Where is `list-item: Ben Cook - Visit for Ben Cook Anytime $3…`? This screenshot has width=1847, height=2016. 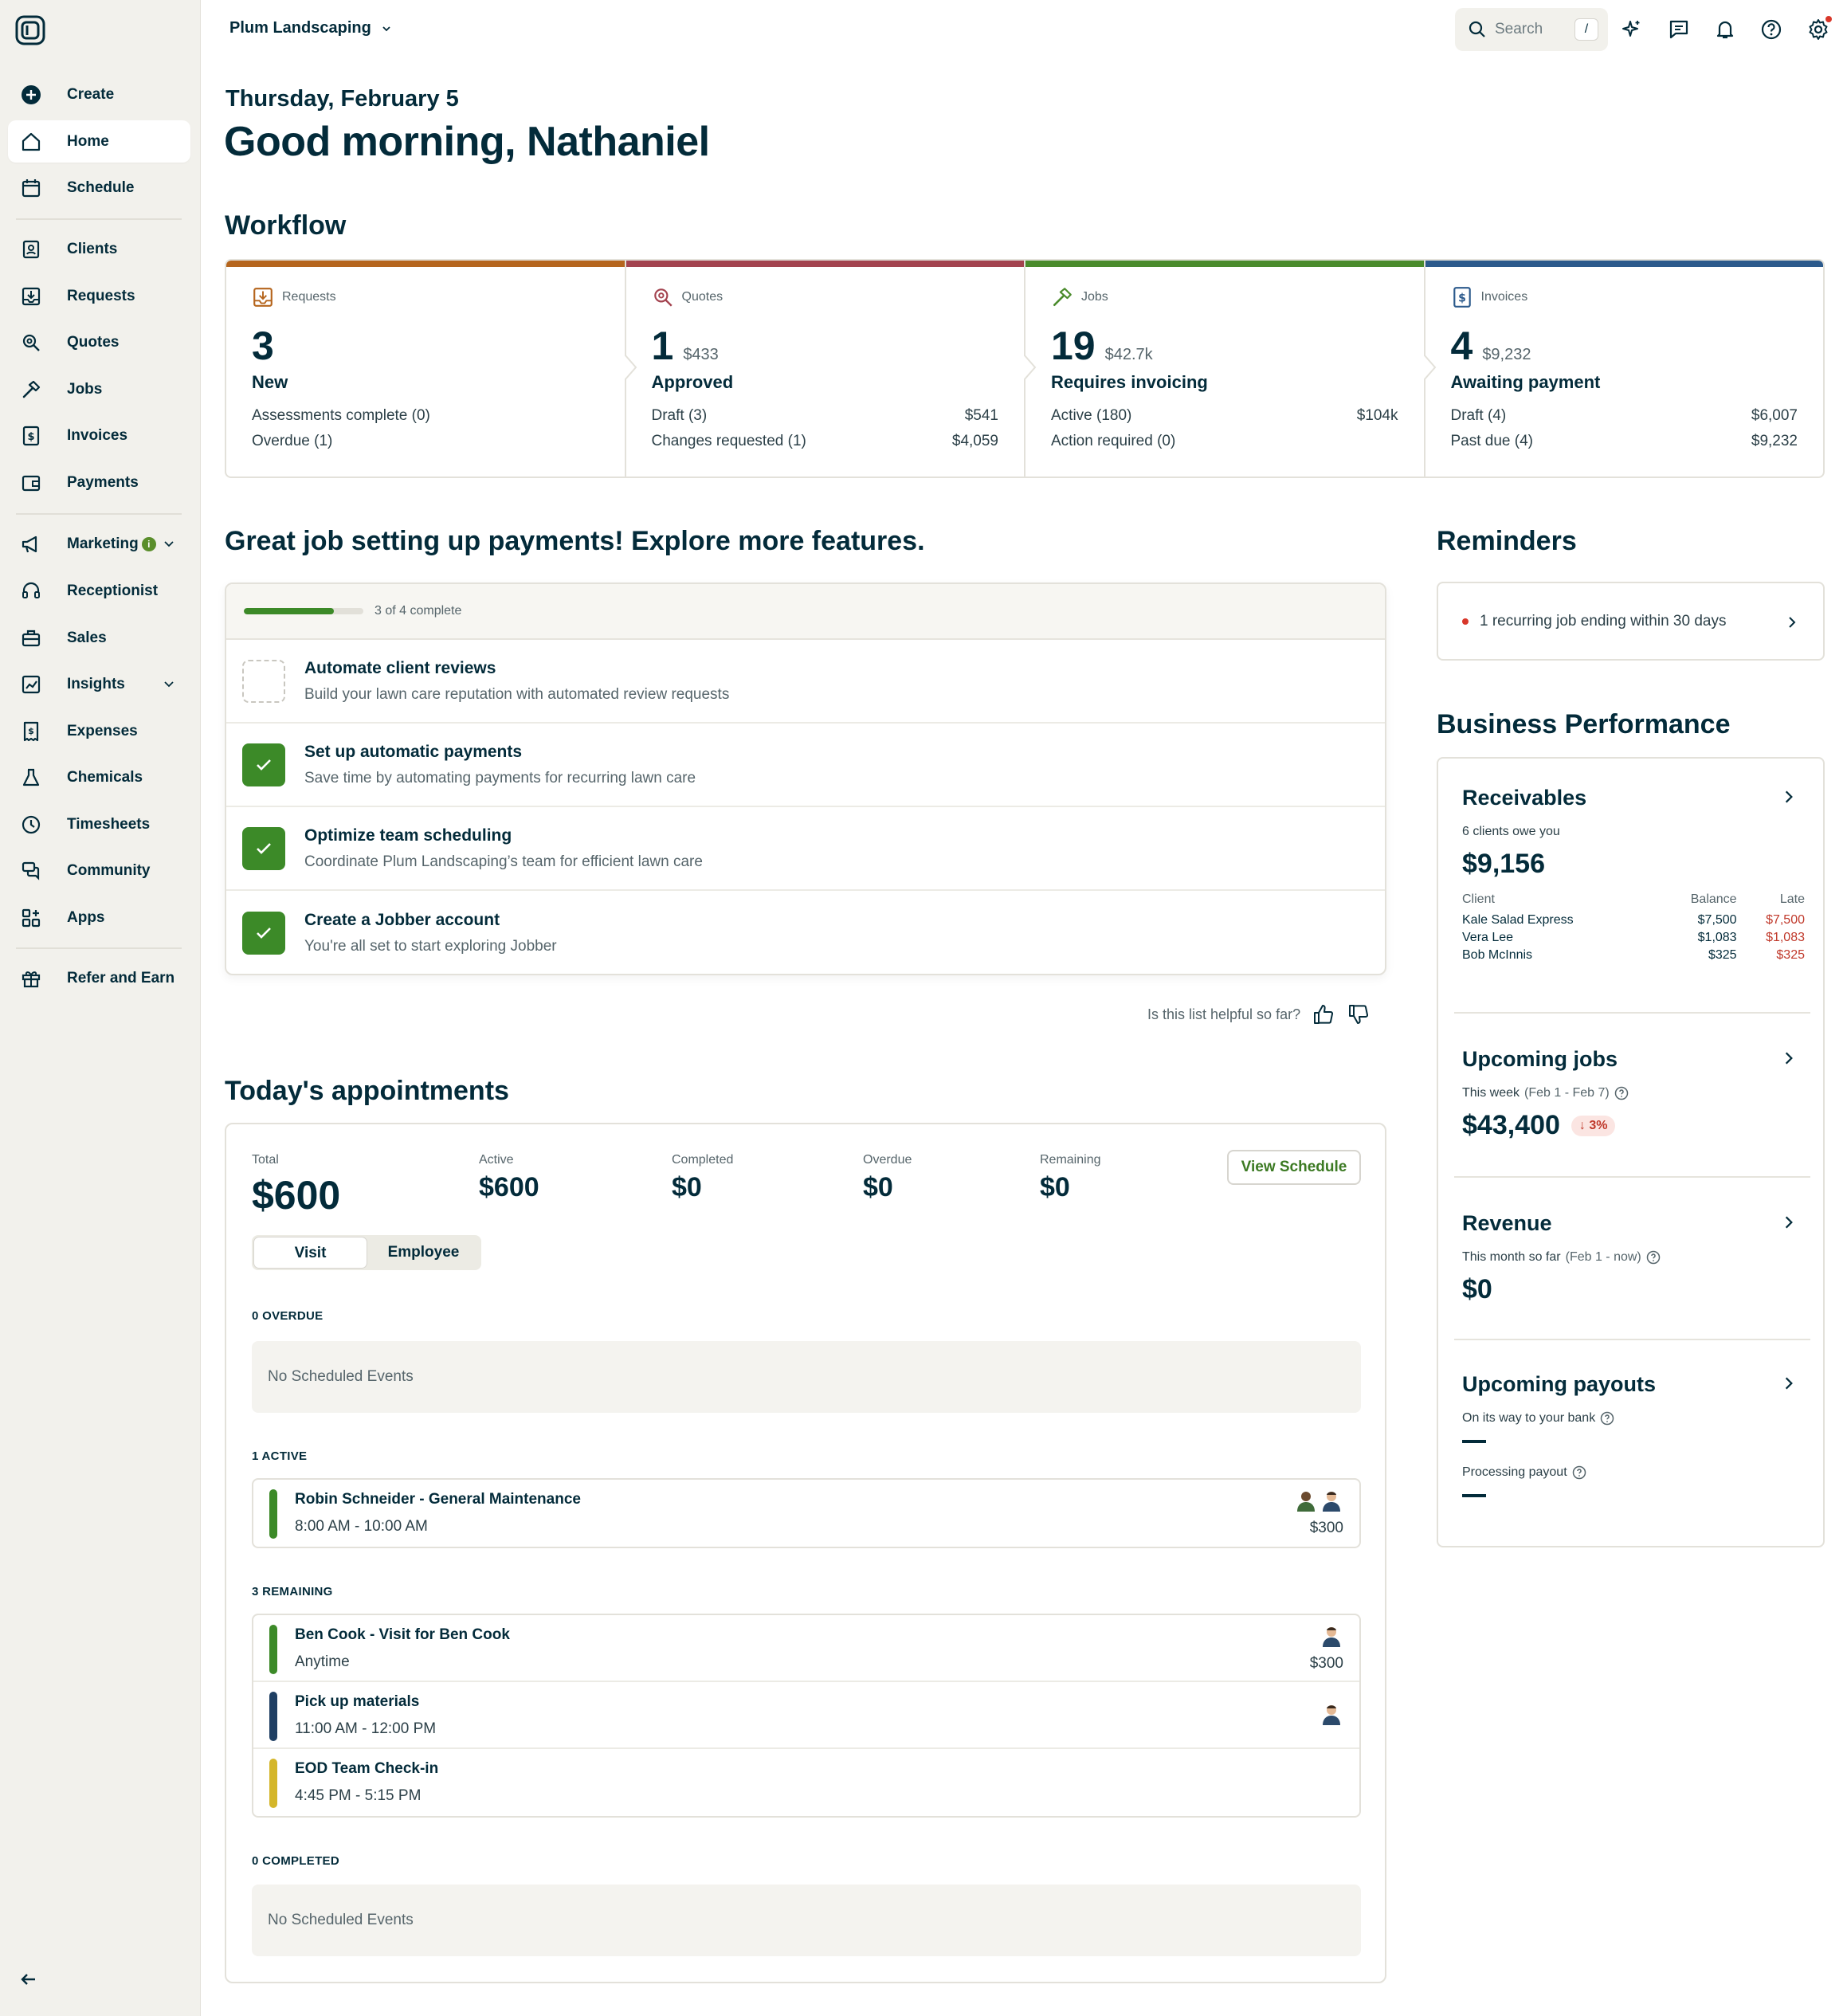
list-item: Ben Cook - Visit for Ben Cook Anytime $3… is located at coordinates (806, 1648).